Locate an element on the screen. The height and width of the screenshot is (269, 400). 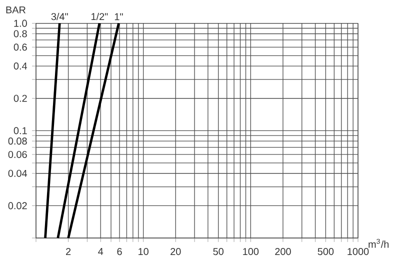
x-tick-label: 200 is located at coordinates (283, 252).